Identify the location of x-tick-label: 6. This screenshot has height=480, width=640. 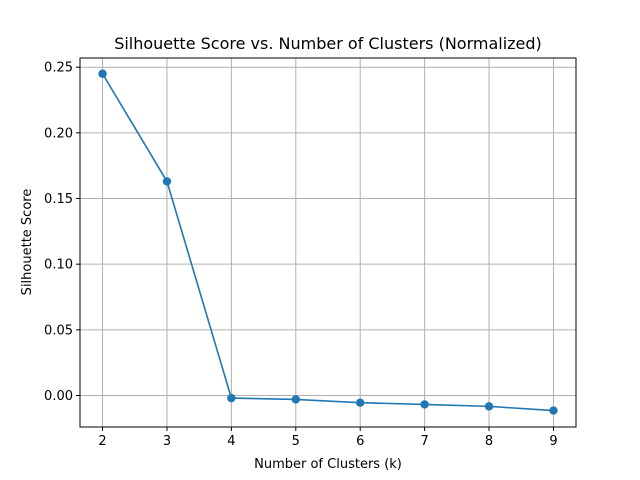
(360, 441).